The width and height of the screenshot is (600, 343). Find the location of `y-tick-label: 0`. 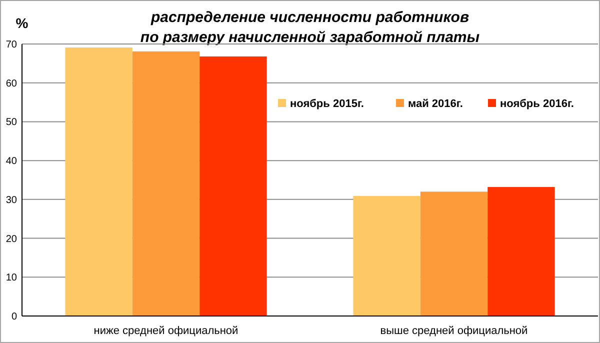

y-tick-label: 0 is located at coordinates (14, 317).